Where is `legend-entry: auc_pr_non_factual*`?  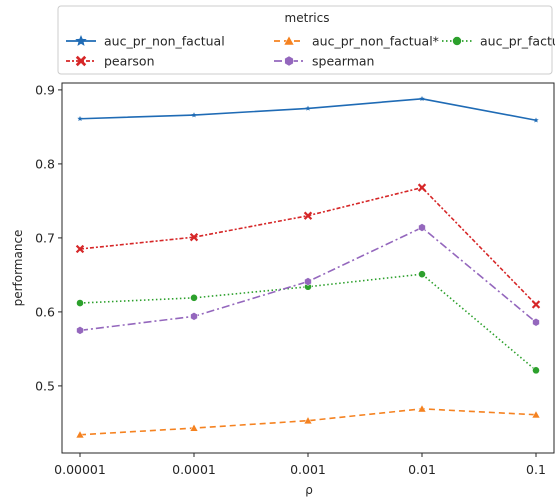 legend-entry: auc_pr_non_factual* is located at coordinates (356, 41).